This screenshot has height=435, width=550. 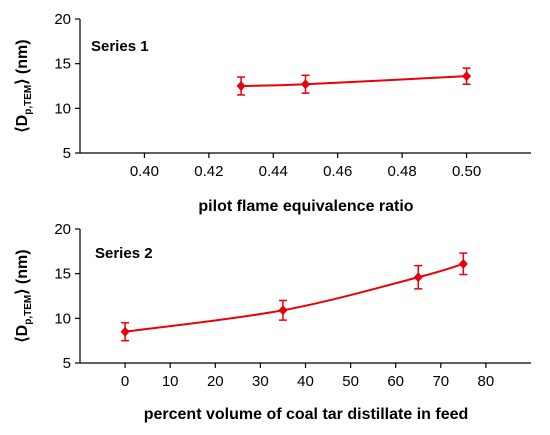 What do you see at coordinates (395, 381) in the screenshot?
I see `x-tick-label: 60` at bounding box center [395, 381].